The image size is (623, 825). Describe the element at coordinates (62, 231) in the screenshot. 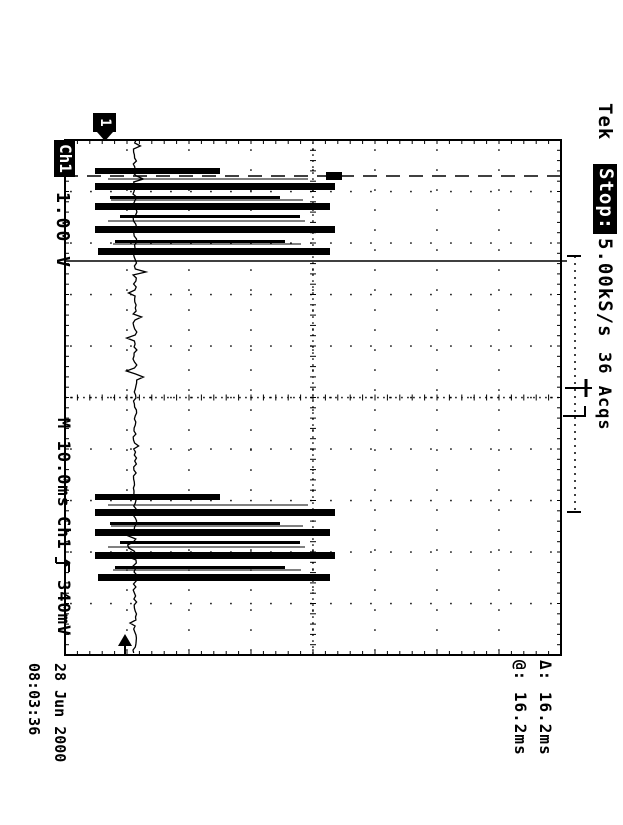

I see `channel-scale-readout: 1.00 V` at that location.